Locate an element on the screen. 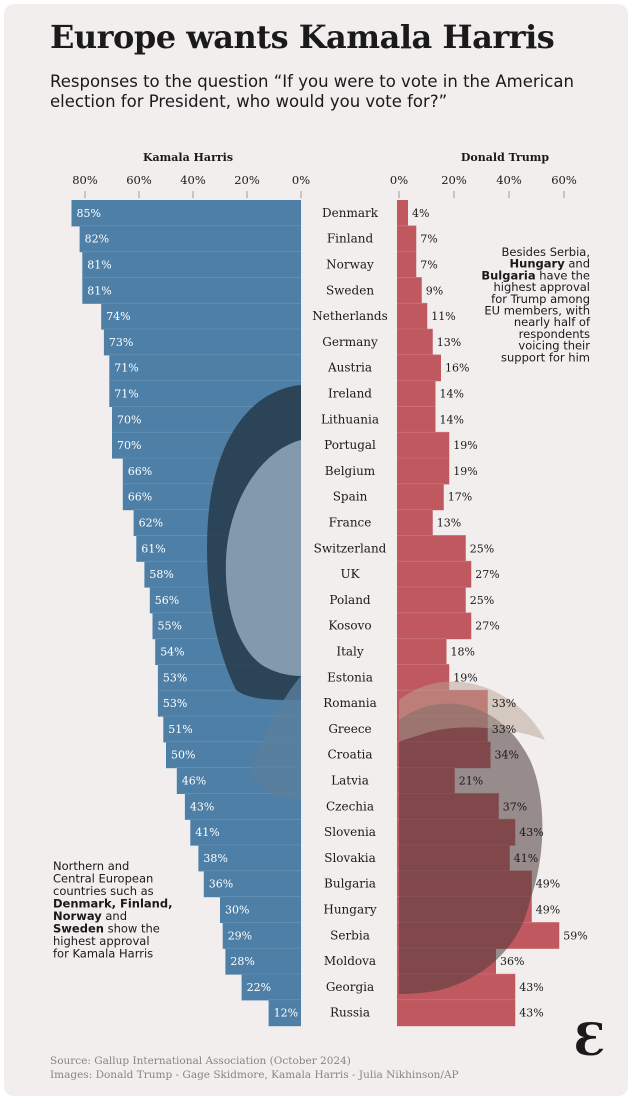 The height and width of the screenshot is (1108, 640). harris-bar-serbia is located at coordinates (261, 935).